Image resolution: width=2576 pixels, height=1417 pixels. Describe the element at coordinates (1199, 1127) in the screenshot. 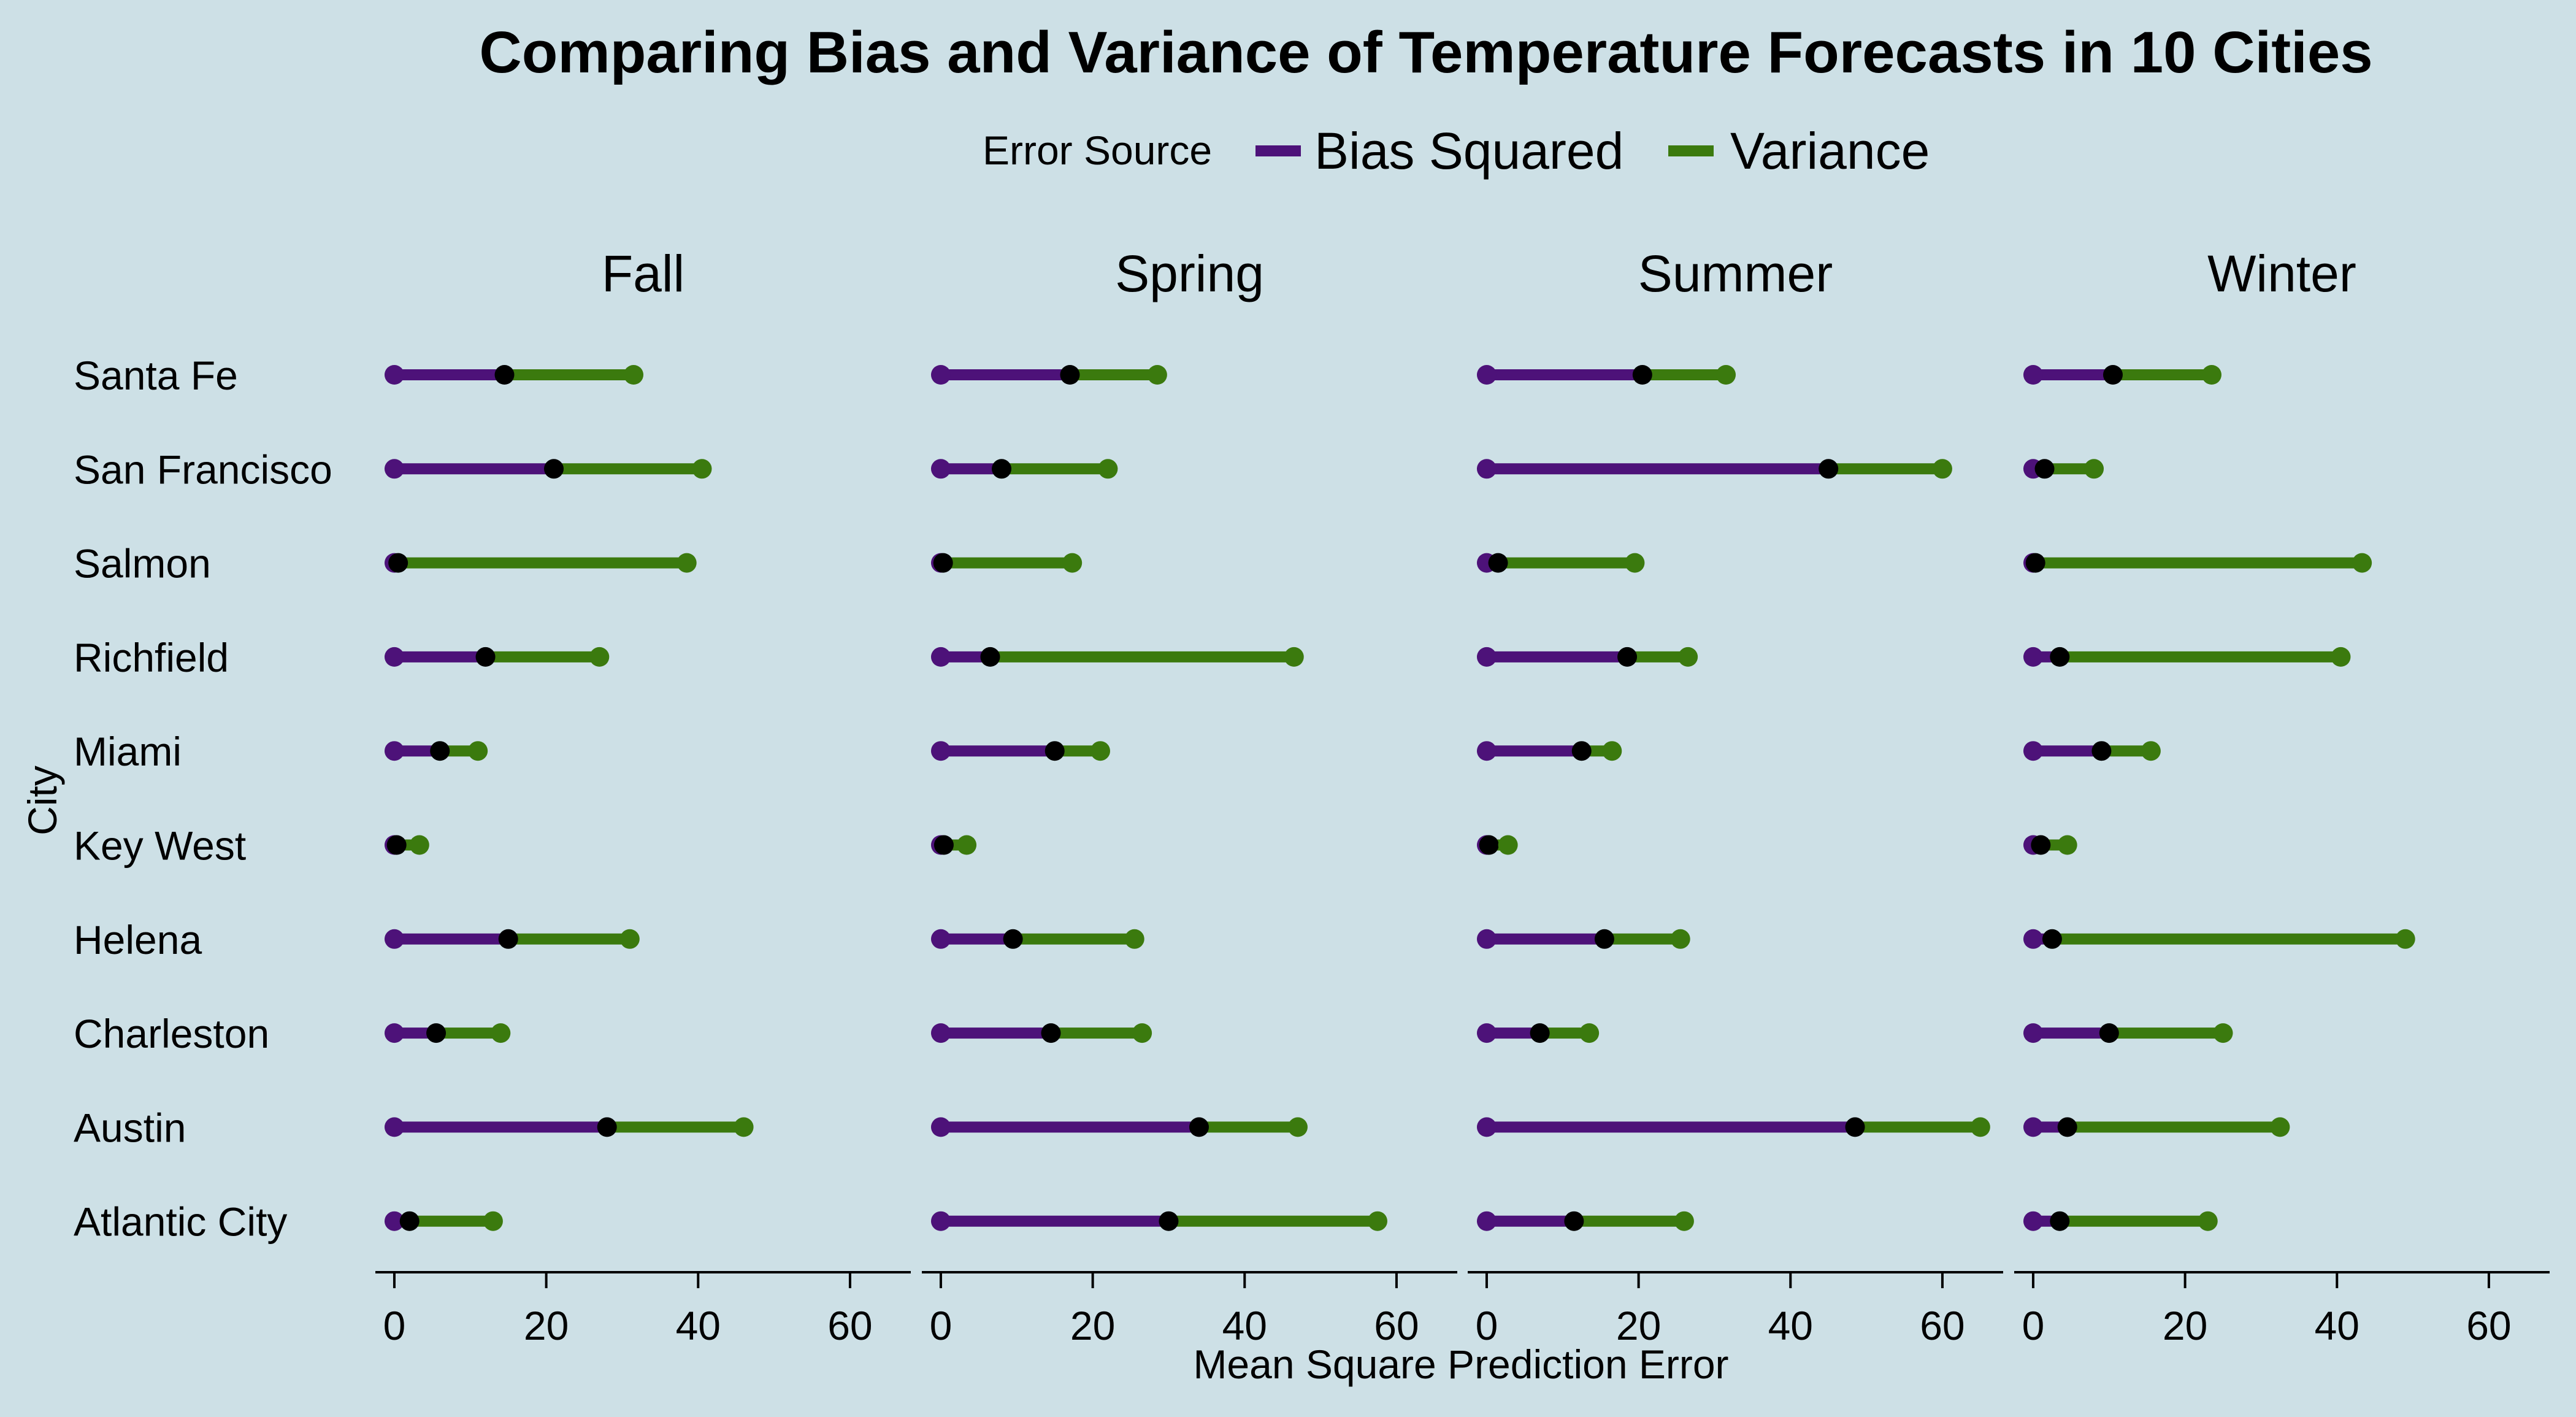

I see `bias-point-spring-austin` at that location.